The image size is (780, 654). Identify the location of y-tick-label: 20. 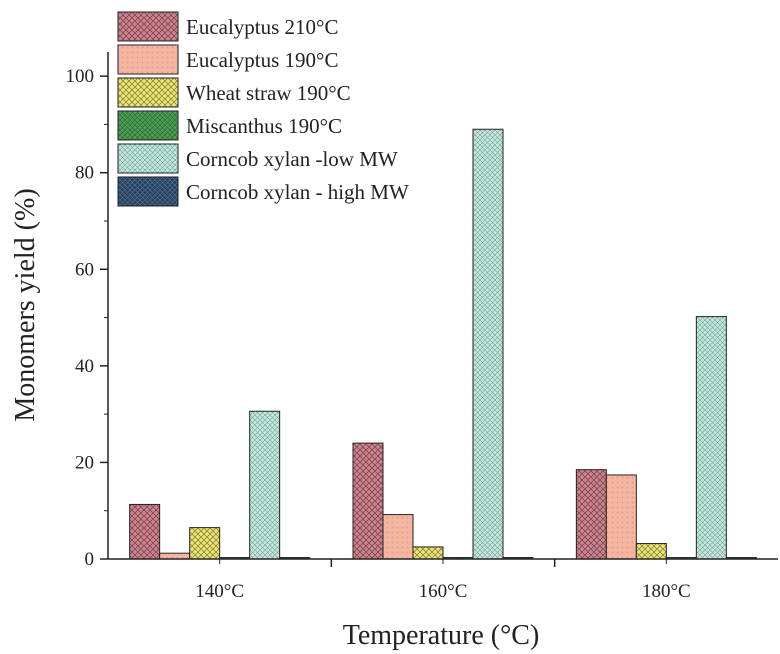
(84, 462).